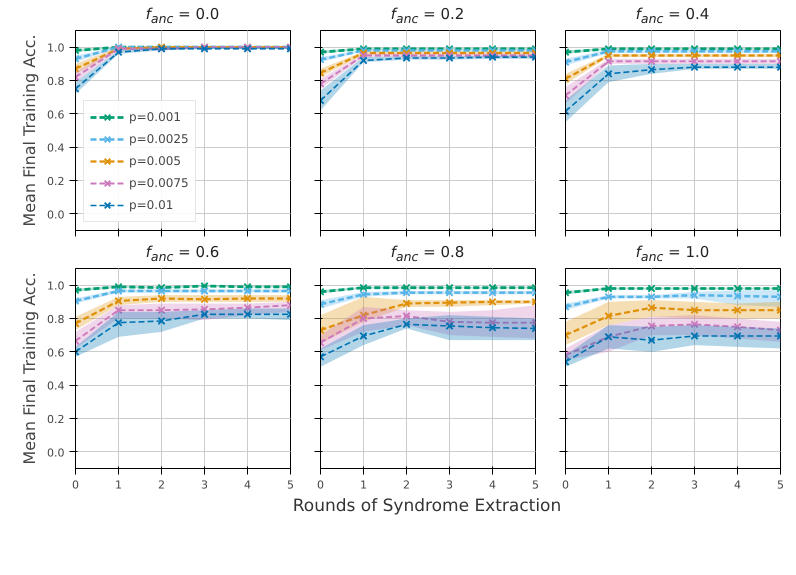 Image resolution: width=796 pixels, height=575 pixels. What do you see at coordinates (673, 254) in the screenshot?
I see `chart-title: f$_{anc}$ = 1.0` at bounding box center [673, 254].